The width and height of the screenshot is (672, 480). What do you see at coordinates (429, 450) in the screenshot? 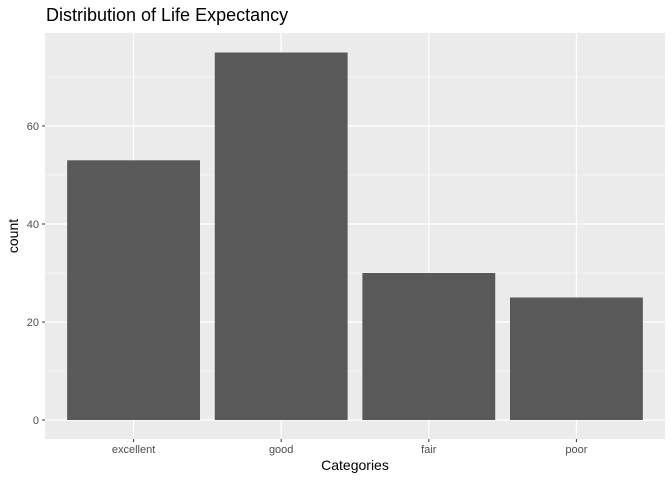
I see `x-tick-label-fair: fair` at bounding box center [429, 450].